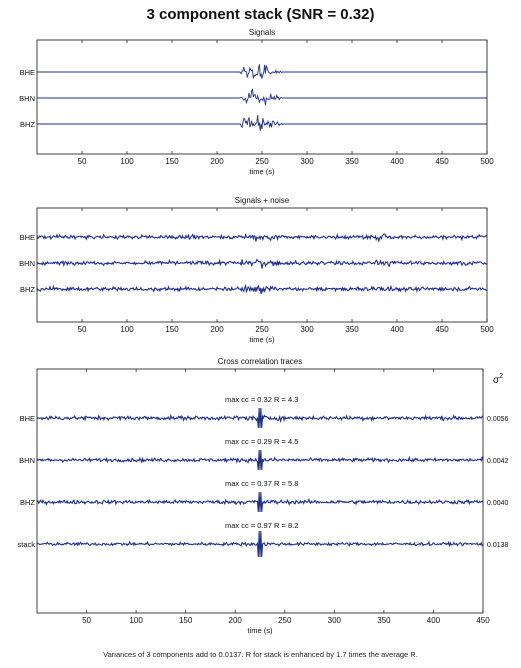 Image resolution: width=521 pixels, height=668 pixels. I want to click on panel3-trace-BHZ, so click(260, 502).